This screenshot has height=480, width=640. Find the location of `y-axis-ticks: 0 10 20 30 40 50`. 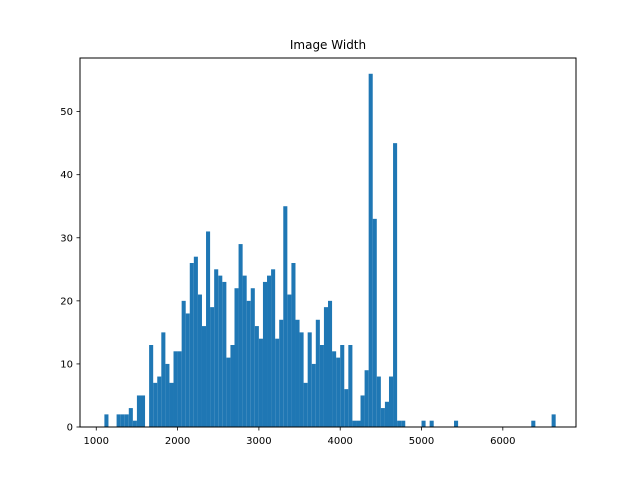

y-axis-ticks: 0 10 20 30 40 50 is located at coordinates (70, 270).